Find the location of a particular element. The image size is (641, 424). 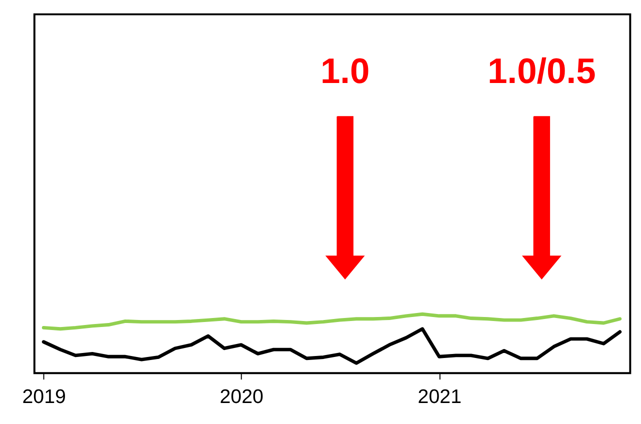

x-tick-label: 2020 is located at coordinates (242, 397).